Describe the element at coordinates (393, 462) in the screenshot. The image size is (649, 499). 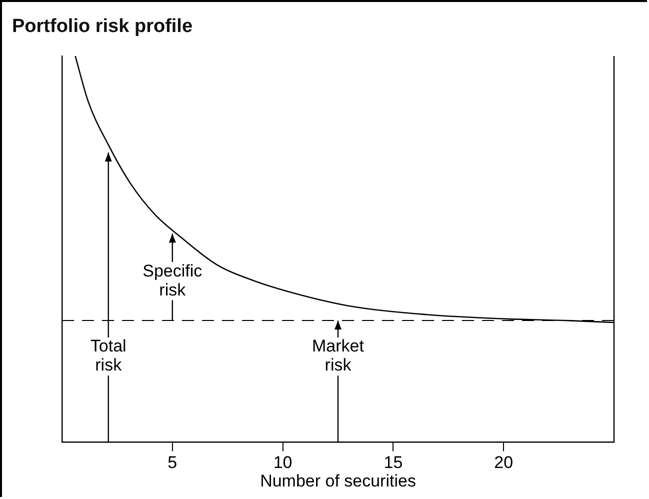
I see `x-tick-label: 15` at that location.